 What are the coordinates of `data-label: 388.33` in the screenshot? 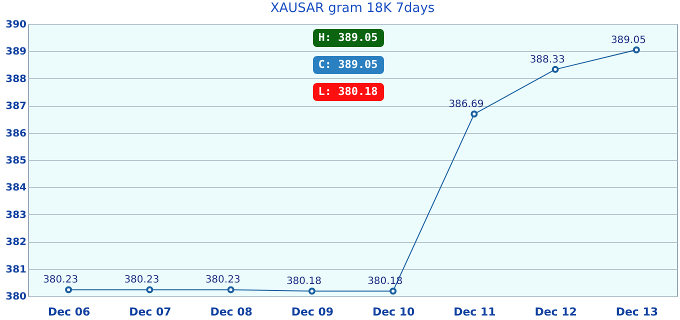 It's located at (547, 60).